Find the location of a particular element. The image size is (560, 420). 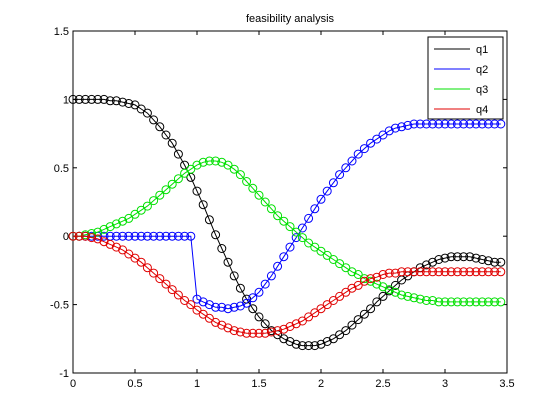

x-tick-label: 0.5 is located at coordinates (134, 384).